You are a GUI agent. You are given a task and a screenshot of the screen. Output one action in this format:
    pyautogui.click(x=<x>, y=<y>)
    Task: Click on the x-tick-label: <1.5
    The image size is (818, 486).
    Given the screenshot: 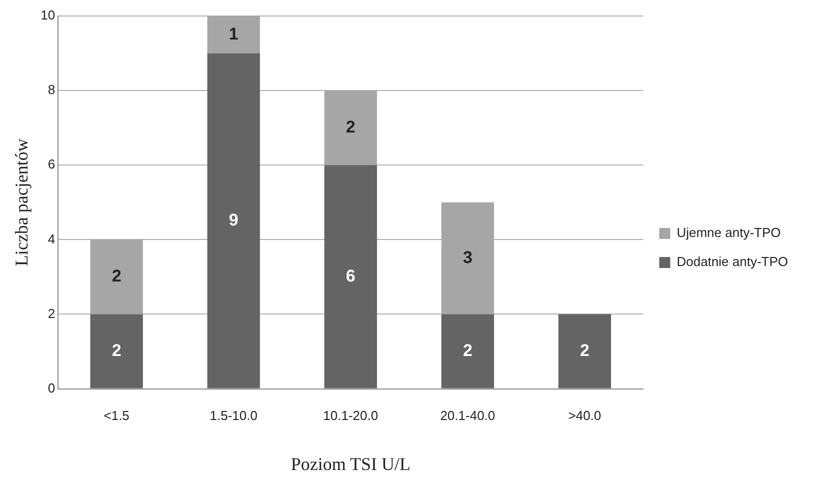 What is the action you would take?
    pyautogui.click(x=117, y=416)
    